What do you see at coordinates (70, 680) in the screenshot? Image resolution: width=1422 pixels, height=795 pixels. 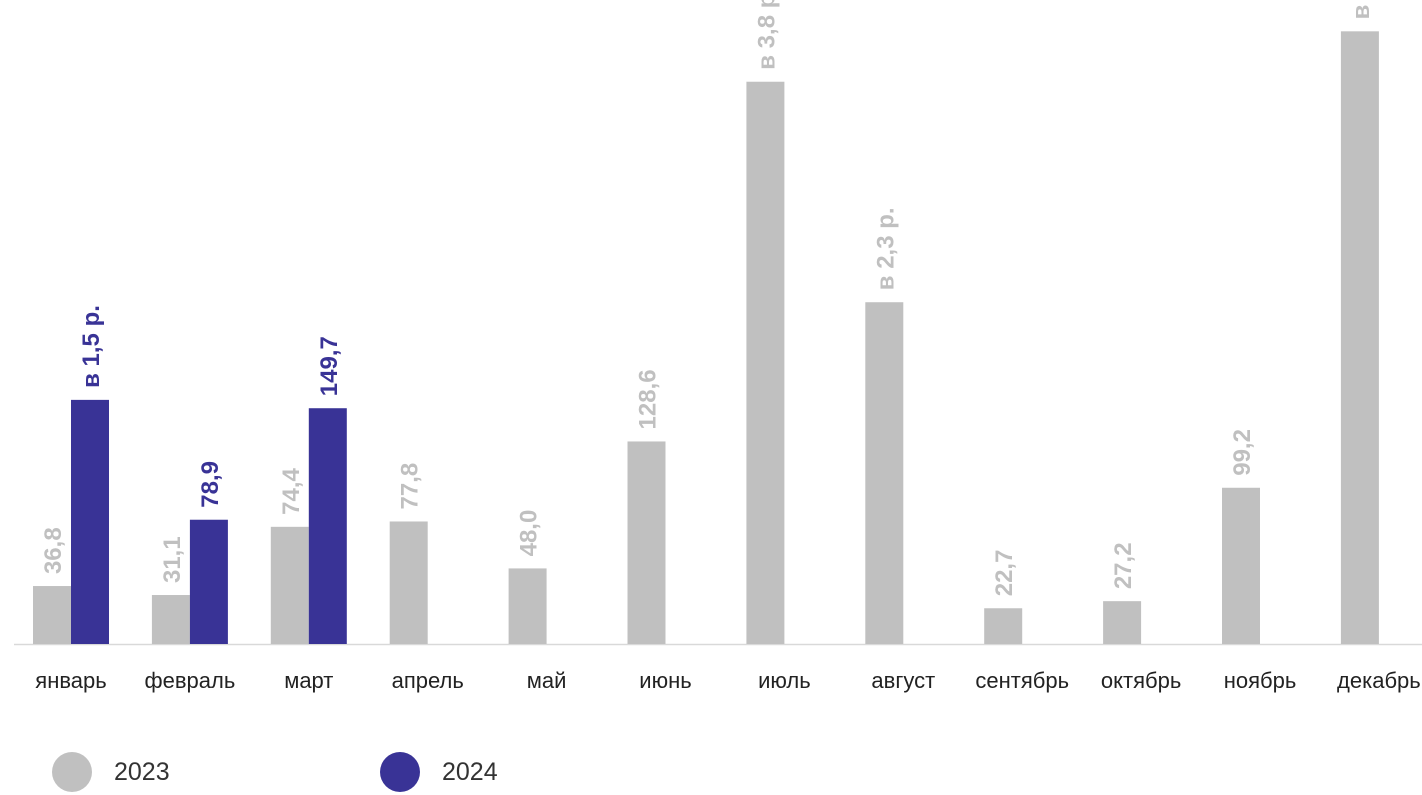 I see `category-label: январь` at bounding box center [70, 680].